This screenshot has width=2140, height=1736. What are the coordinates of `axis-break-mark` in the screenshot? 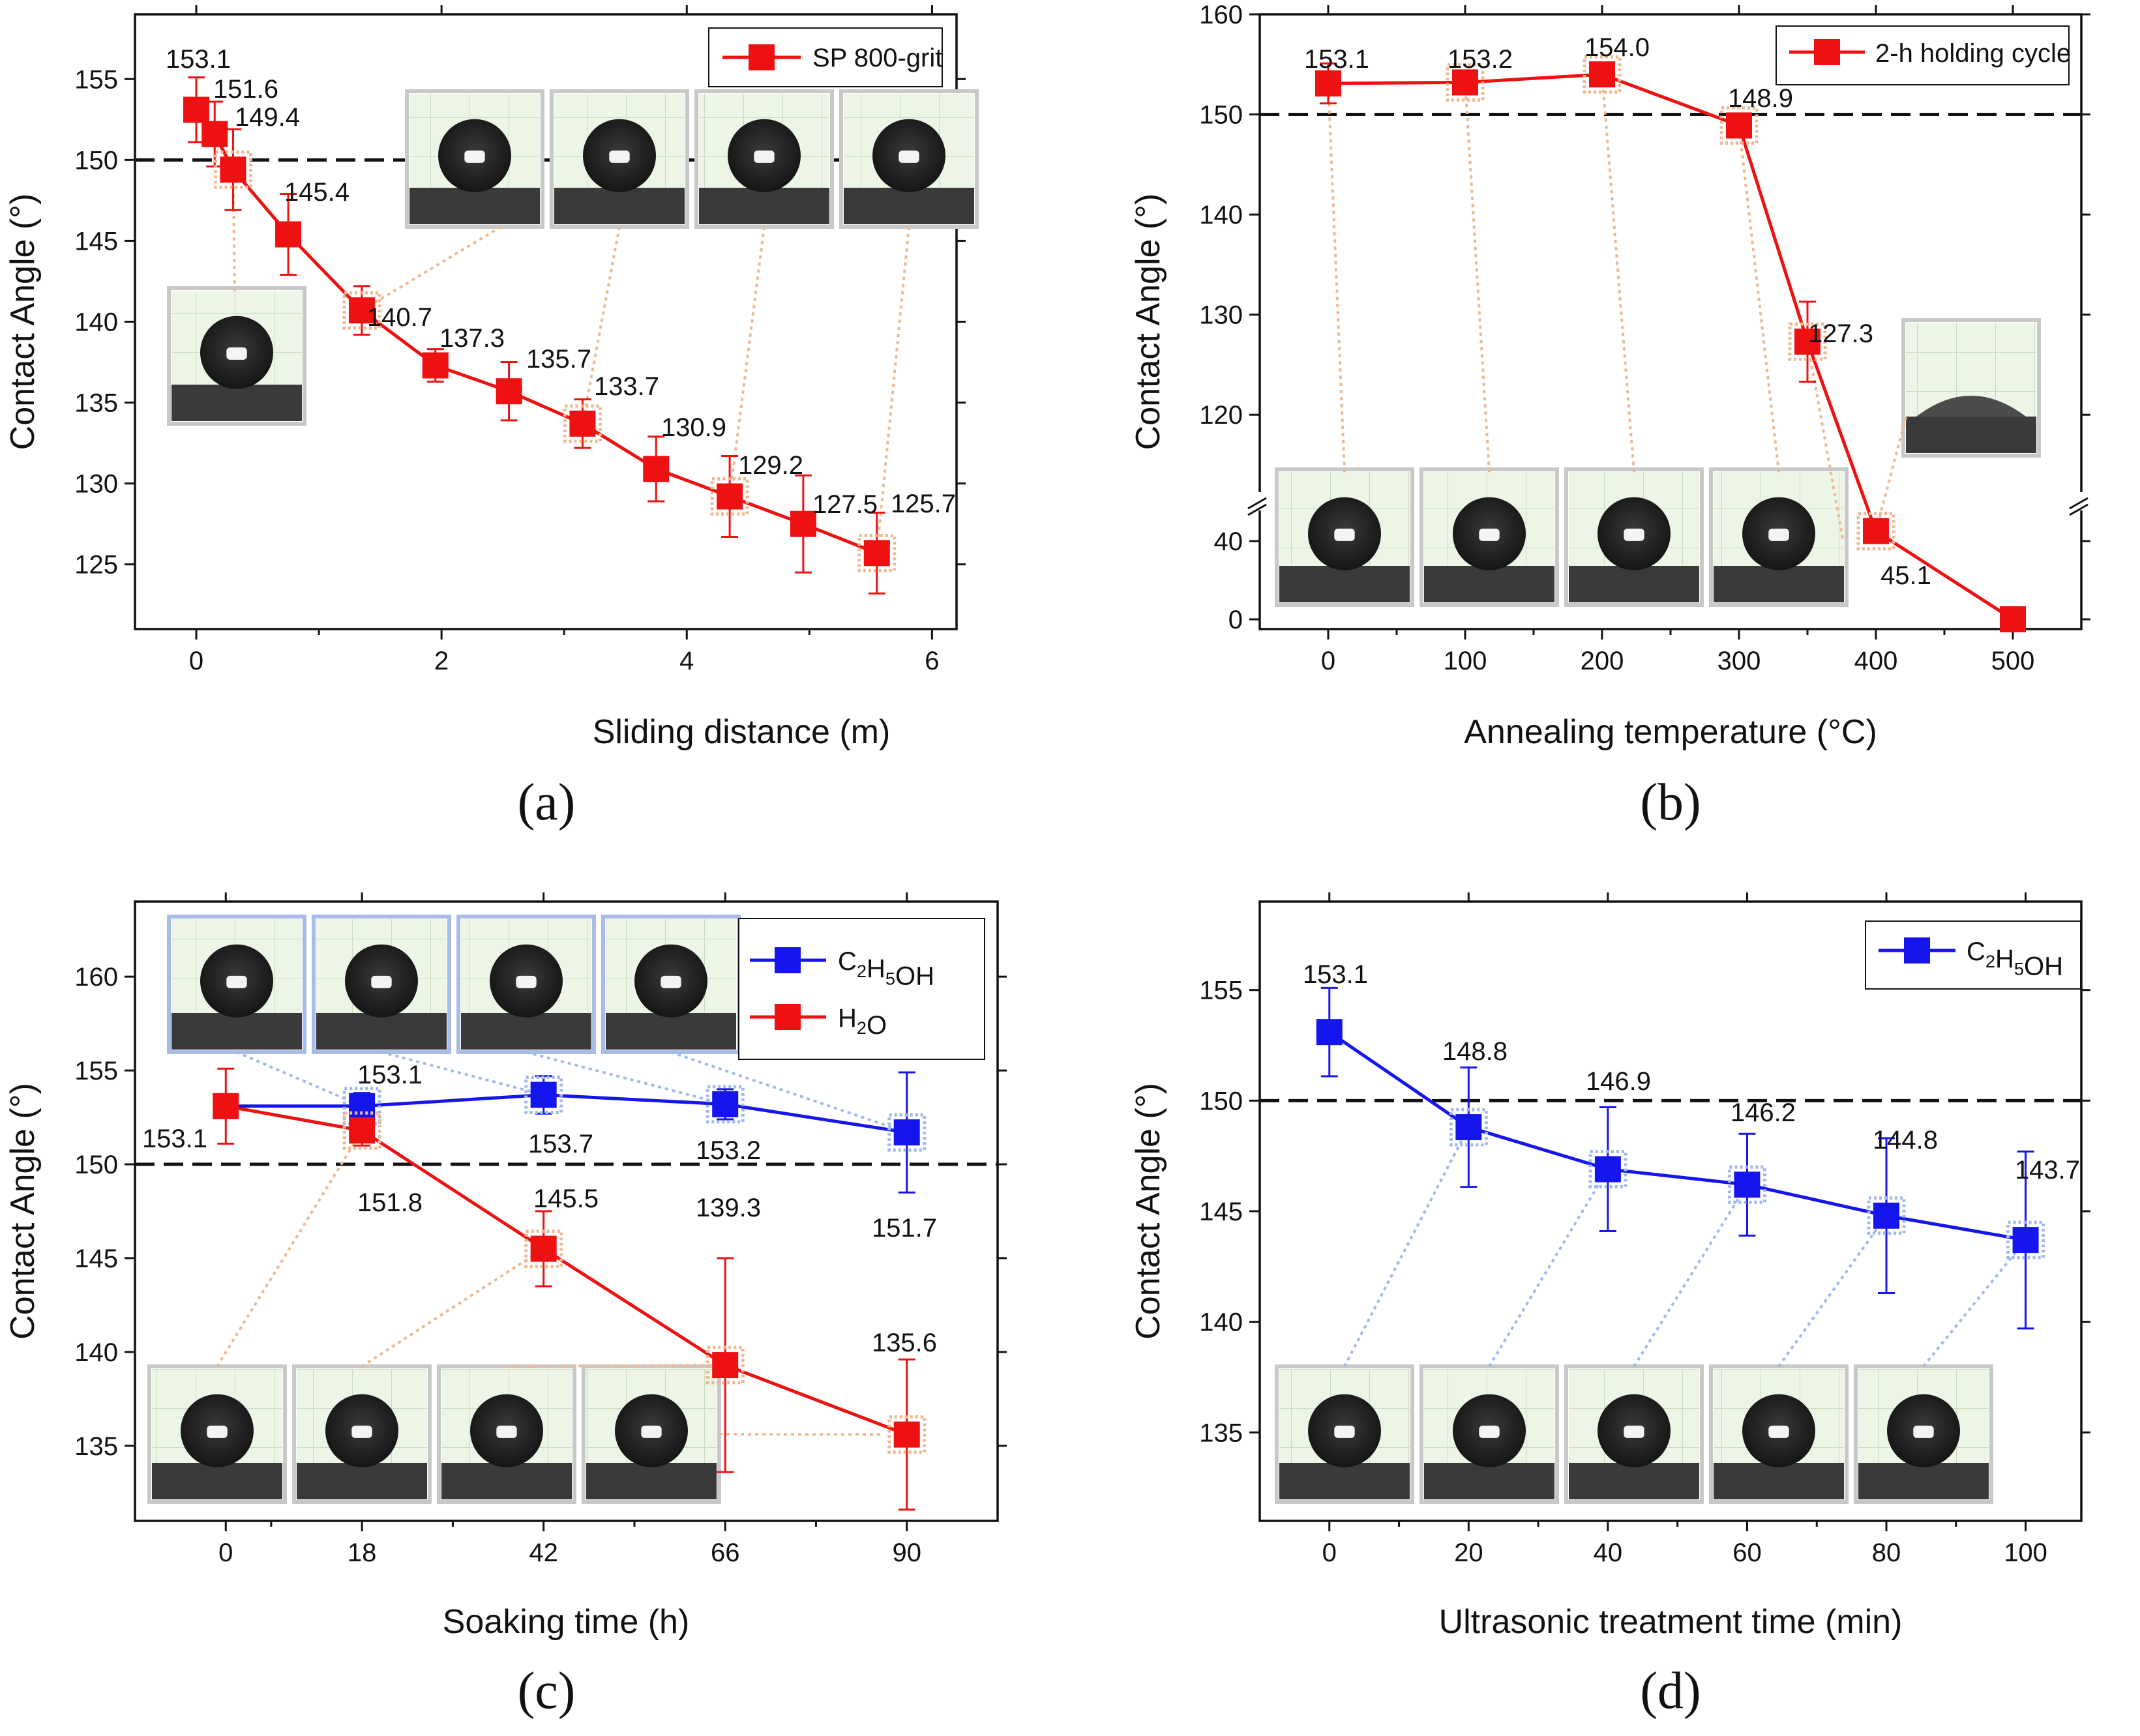 It's located at (2078, 509).